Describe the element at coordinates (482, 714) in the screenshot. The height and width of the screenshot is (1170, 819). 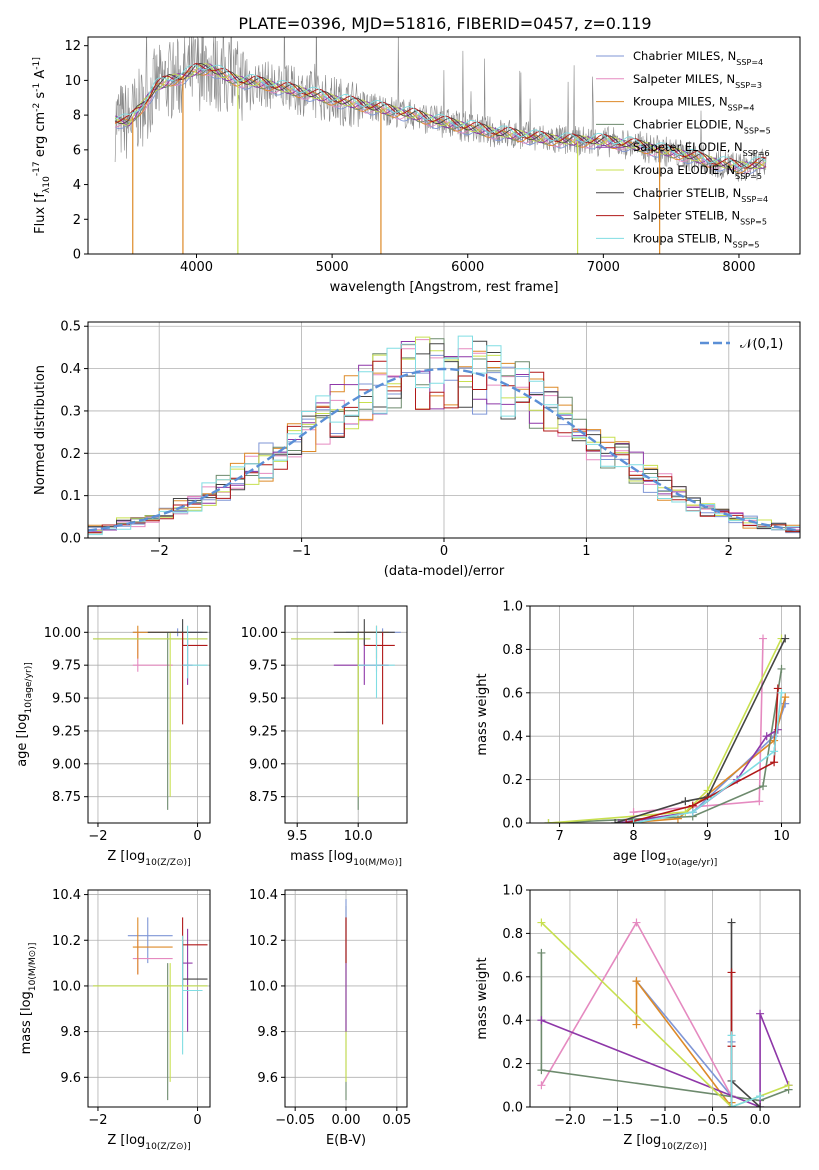
I see `weight_vs_age-ylabel: mass weight` at that location.